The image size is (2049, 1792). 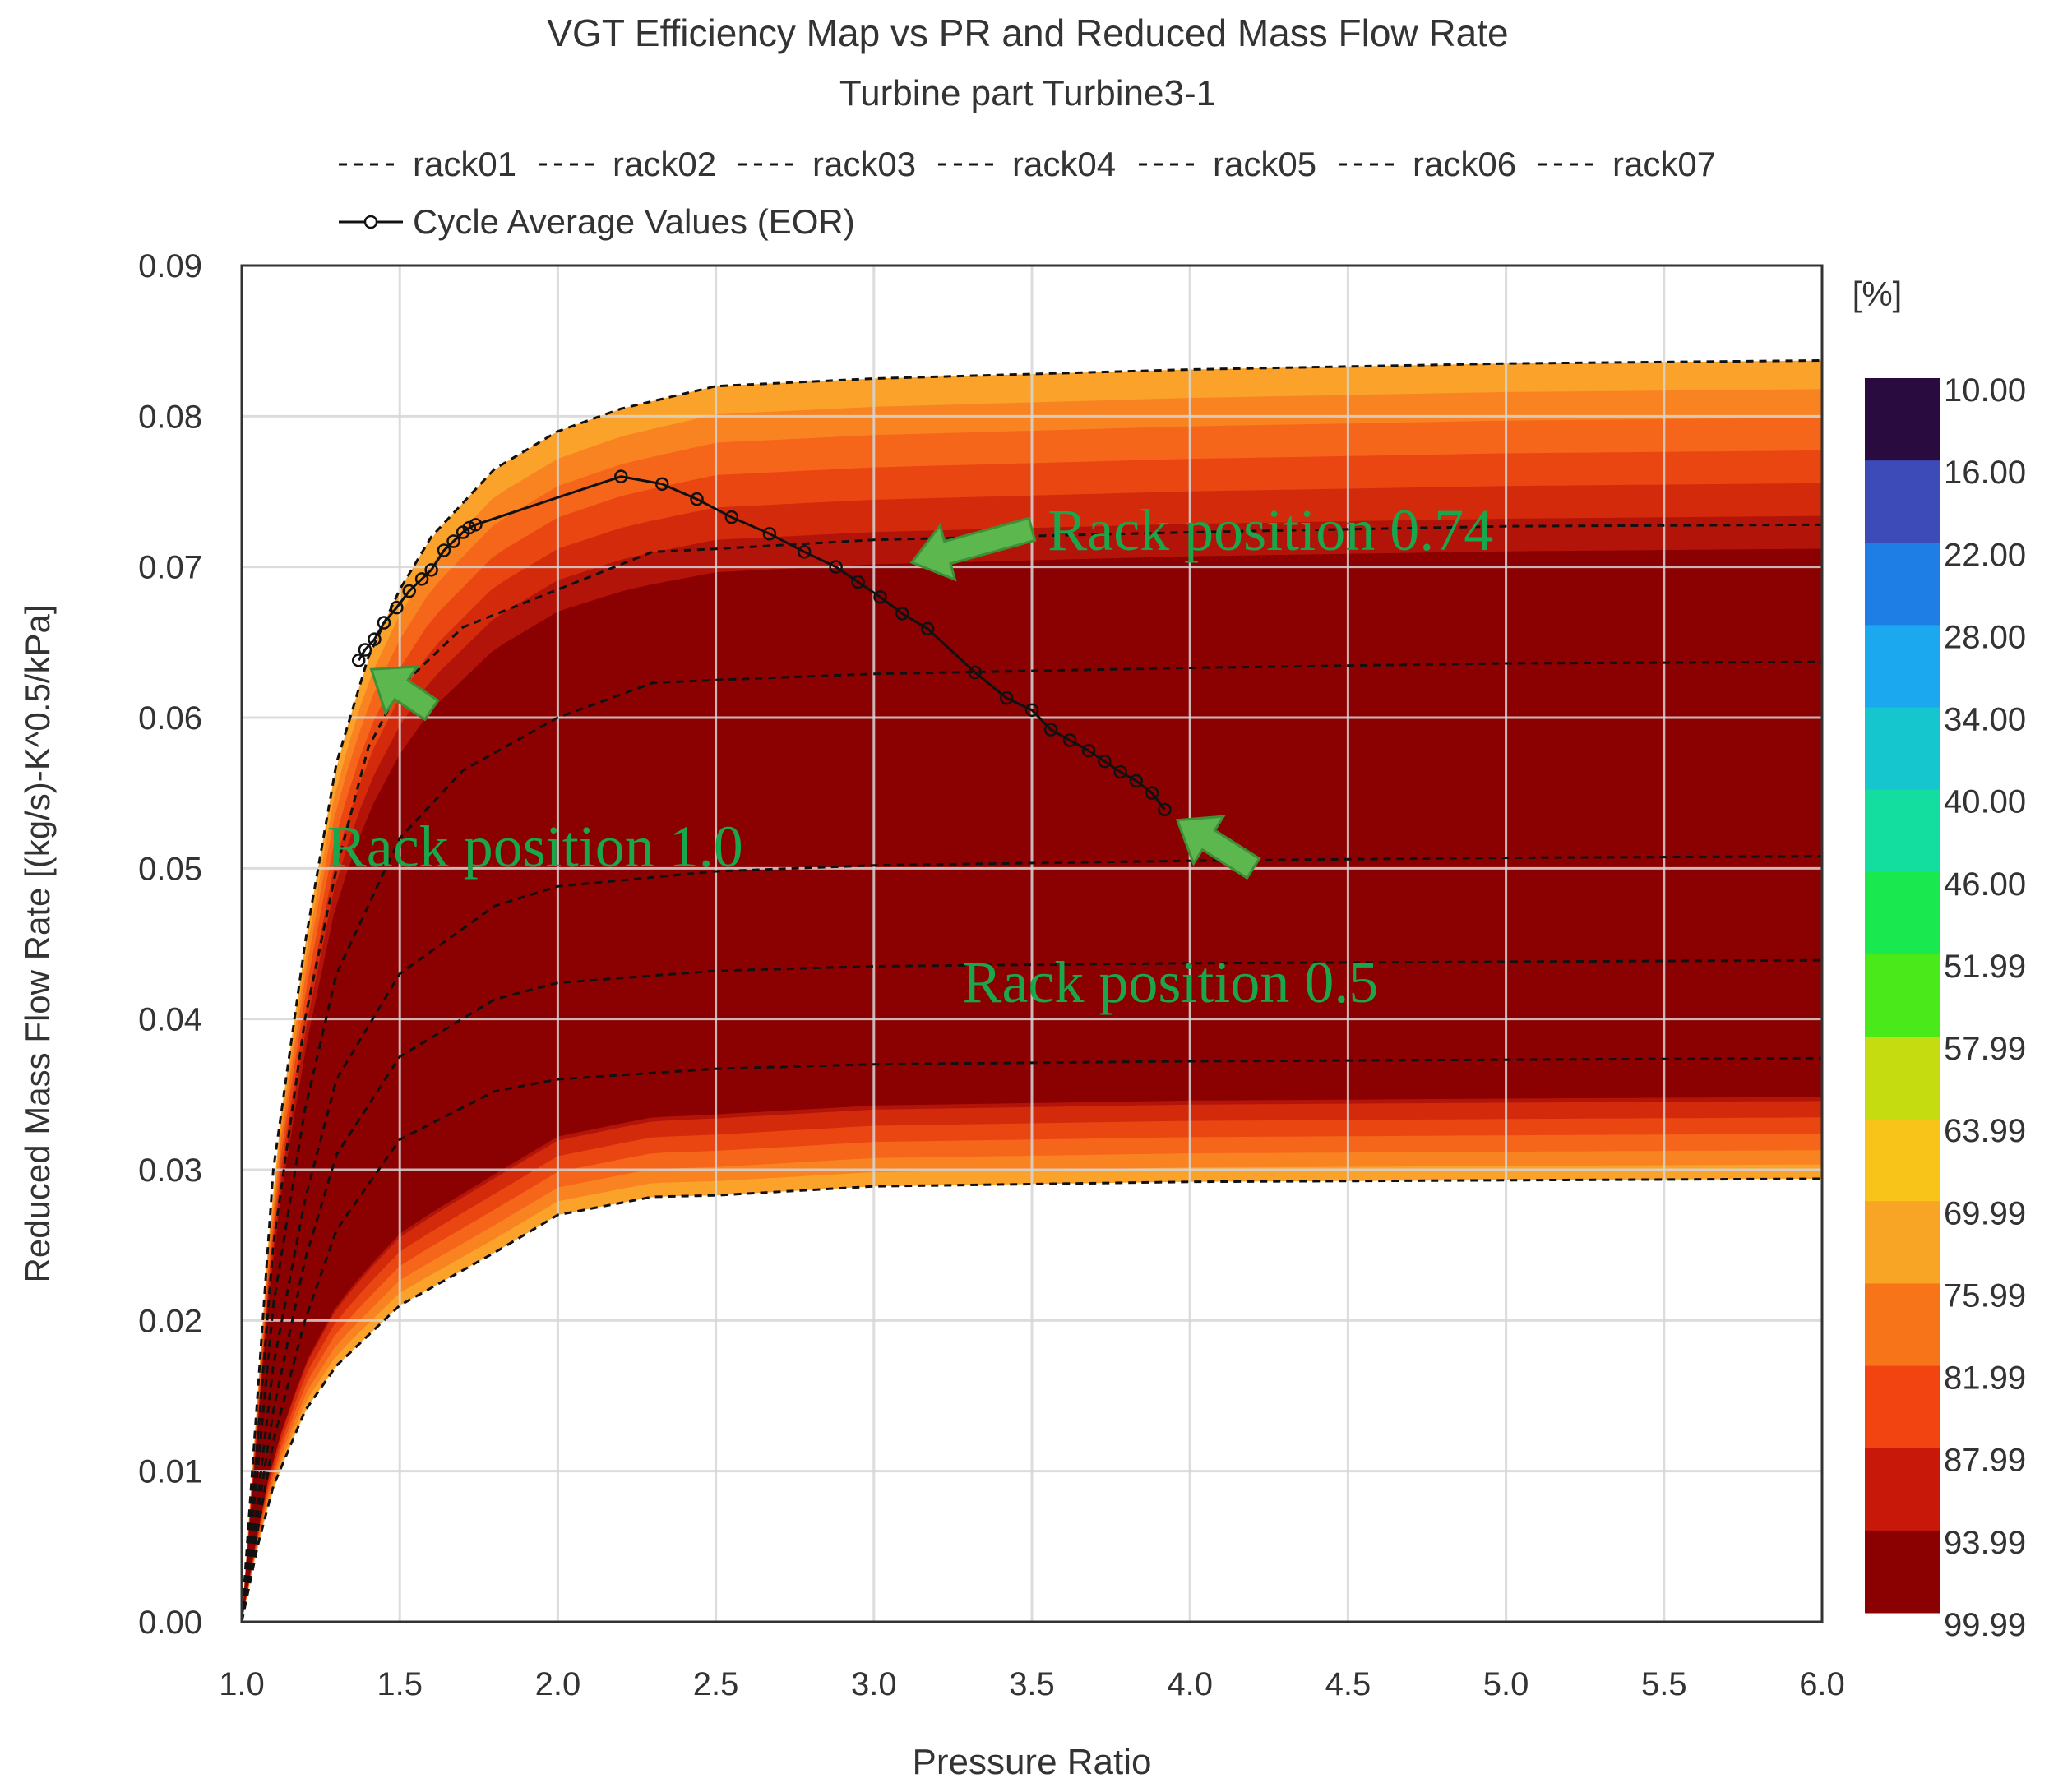 I want to click on legend-label-rack05: rack05, so click(x=1264, y=164).